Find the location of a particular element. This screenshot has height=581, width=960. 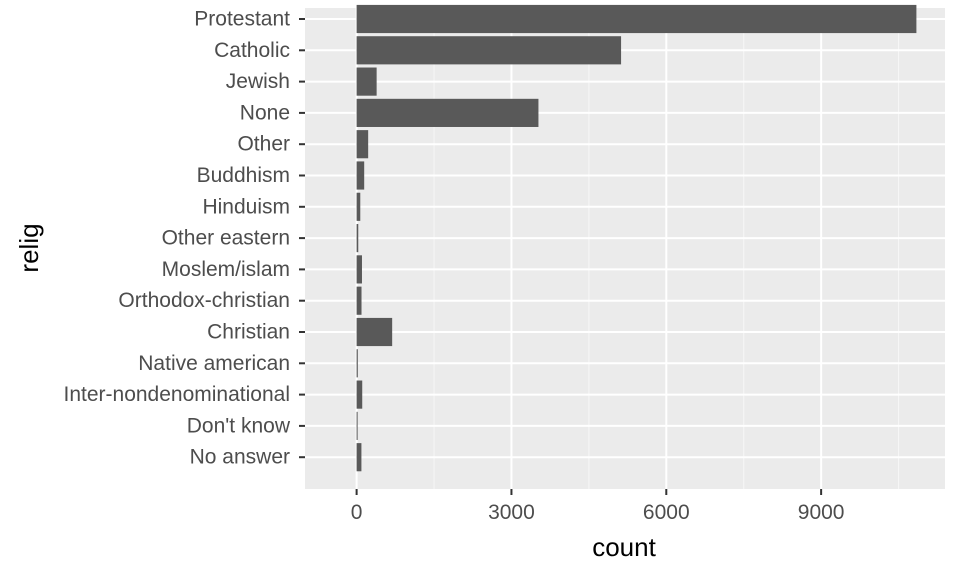

y-tick-label: Moslem/islam is located at coordinates (226, 269).